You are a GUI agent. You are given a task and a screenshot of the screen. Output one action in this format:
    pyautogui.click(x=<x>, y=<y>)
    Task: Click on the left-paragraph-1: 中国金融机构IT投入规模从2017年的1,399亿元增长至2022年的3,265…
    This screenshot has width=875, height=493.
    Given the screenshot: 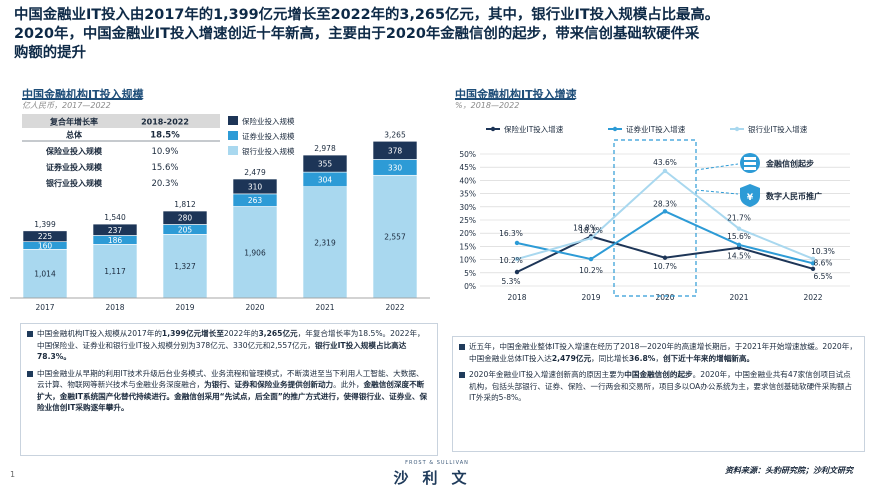 What is the action you would take?
    pyautogui.click(x=229, y=345)
    